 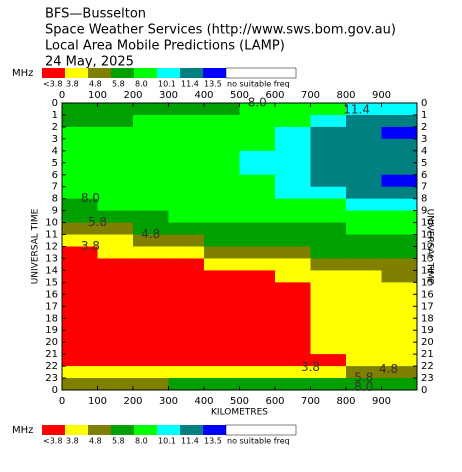 What do you see at coordinates (51, 378) in the screenshot?
I see `y-tick-label: 23` at bounding box center [51, 378].